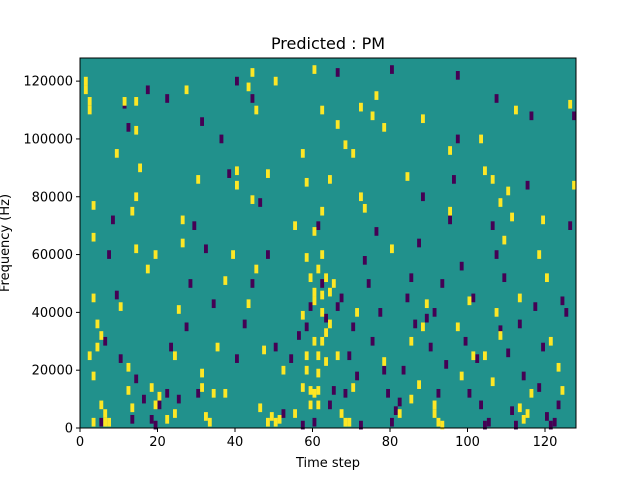 This screenshot has height=480, width=640. I want to click on y-tick-label: 100000, so click(48, 139).